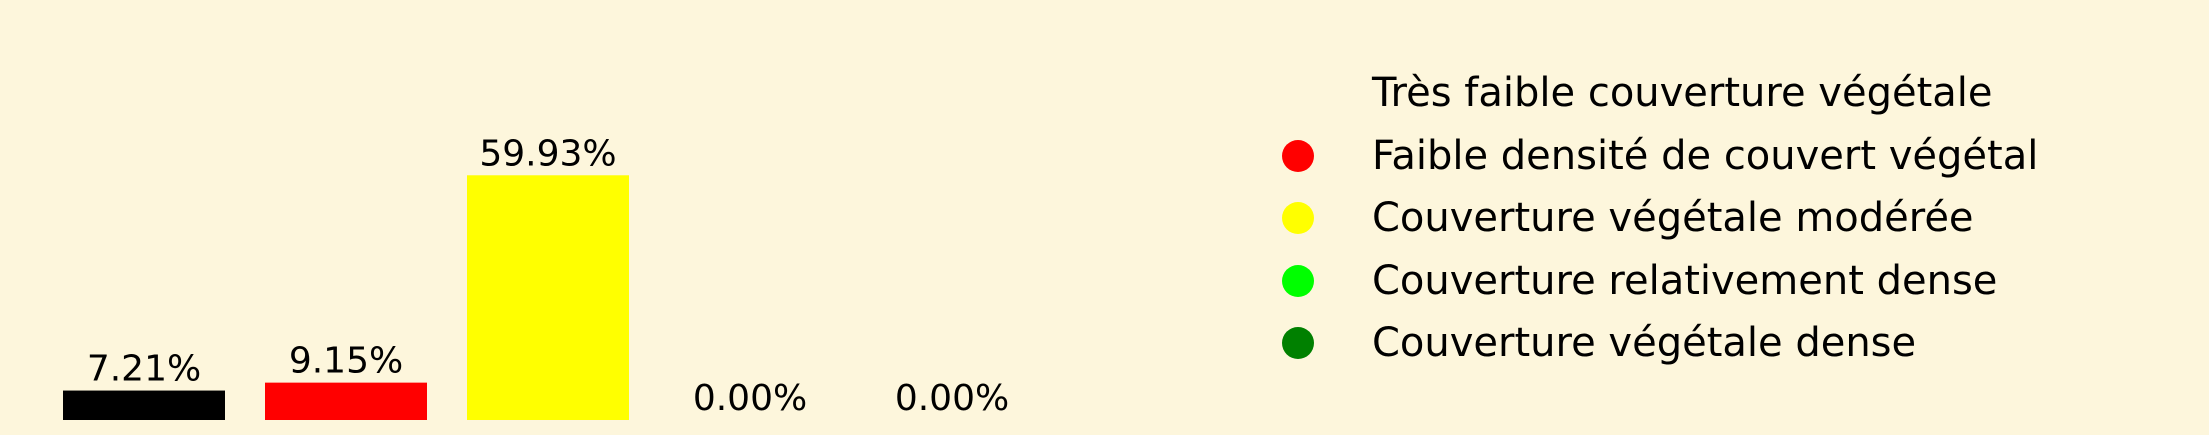 Image resolution: width=2209 pixels, height=435 pixels. What do you see at coordinates (346, 361) in the screenshot?
I see `bar-value-label: 9.15%` at bounding box center [346, 361].